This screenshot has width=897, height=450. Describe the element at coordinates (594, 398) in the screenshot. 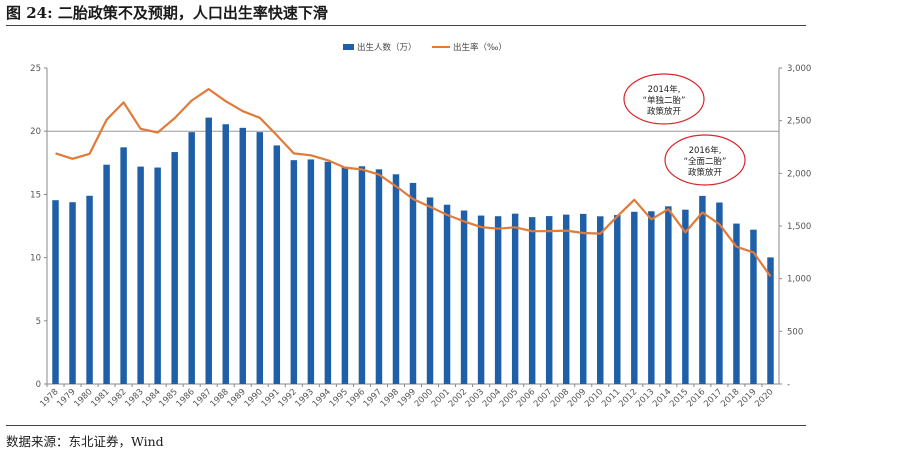

I see `x-tick-label: 2010` at that location.